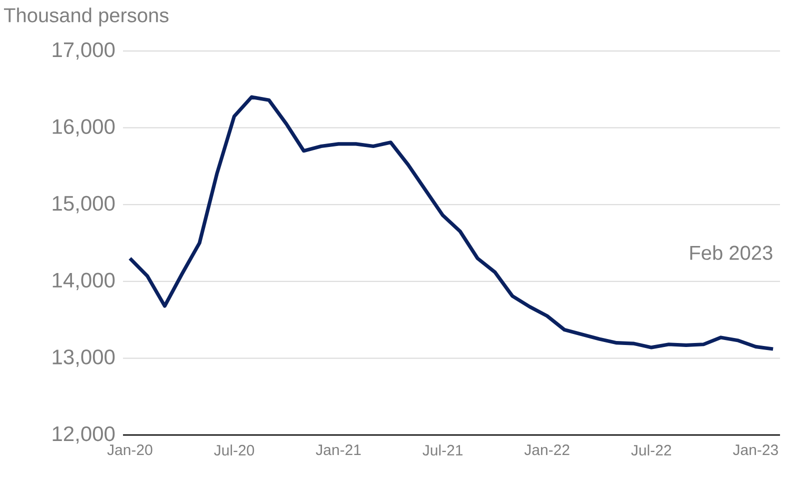 Image resolution: width=792 pixels, height=482 pixels. Describe the element at coordinates (731, 252) in the screenshot. I see `annotation: Feb 2023` at that location.